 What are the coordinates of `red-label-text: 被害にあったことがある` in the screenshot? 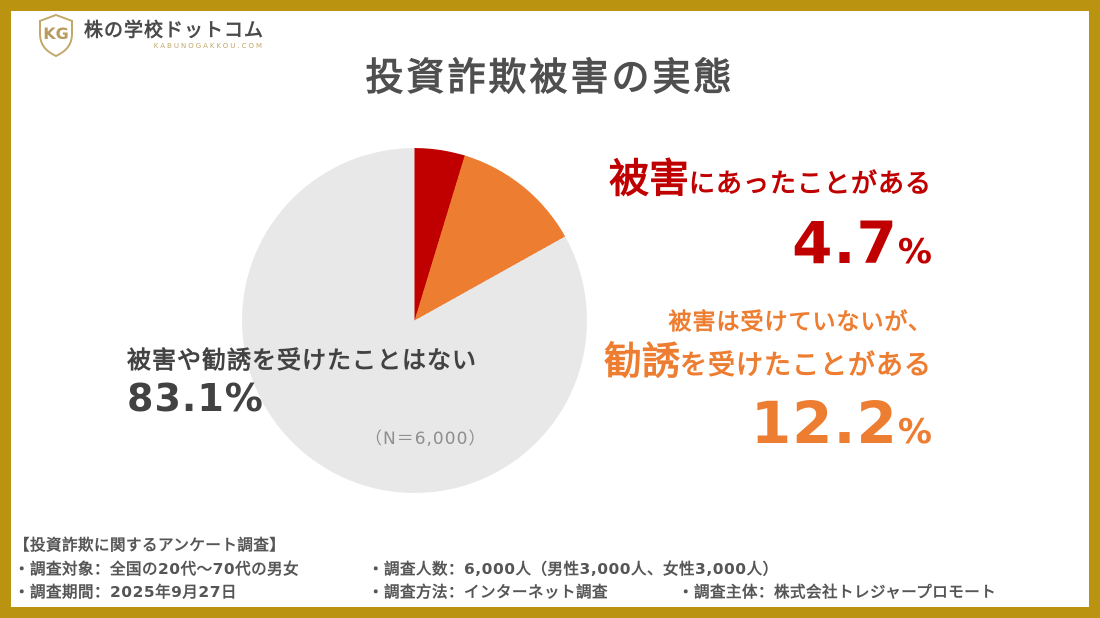 It's located at (761, 175).